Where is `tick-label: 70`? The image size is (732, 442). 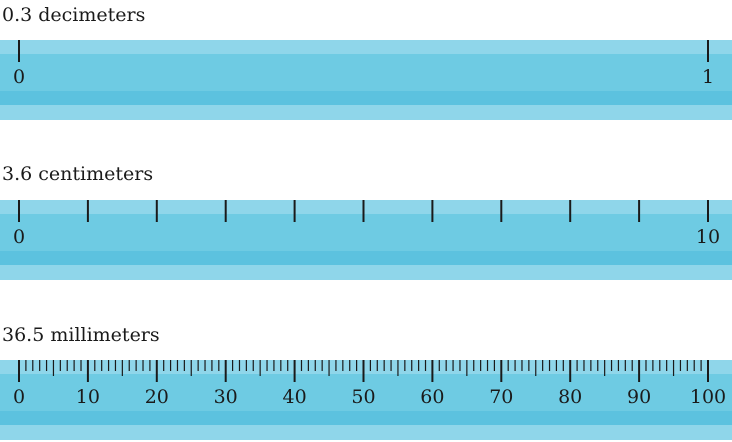
tick-label: 70 is located at coordinates (501, 397).